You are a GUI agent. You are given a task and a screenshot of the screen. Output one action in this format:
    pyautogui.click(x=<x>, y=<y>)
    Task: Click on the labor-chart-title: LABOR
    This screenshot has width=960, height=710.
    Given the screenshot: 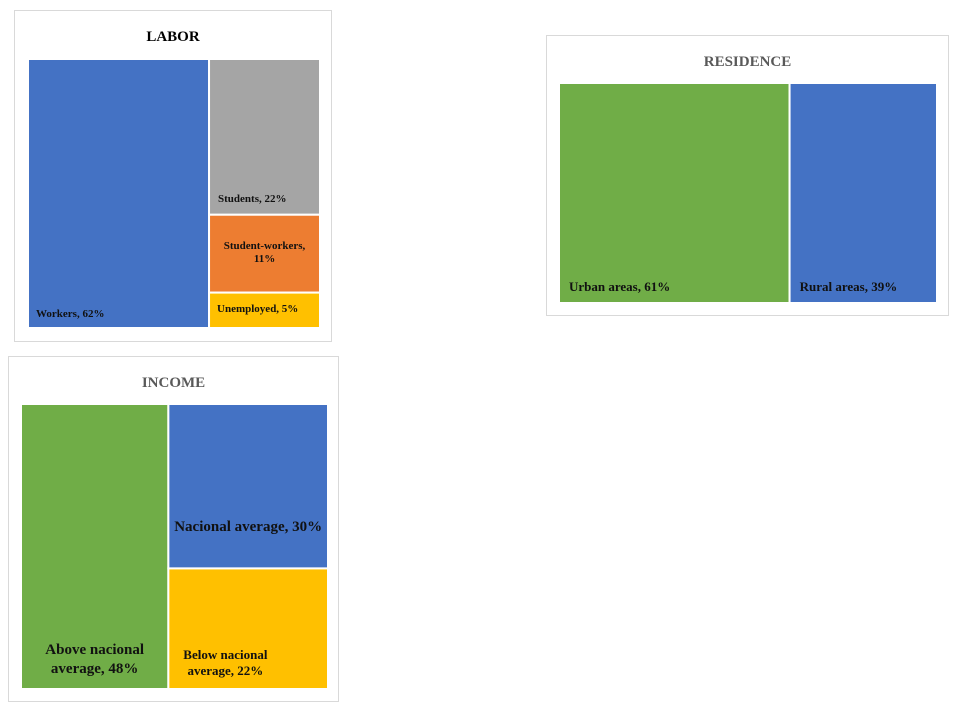 What is the action you would take?
    pyautogui.click(x=173, y=37)
    